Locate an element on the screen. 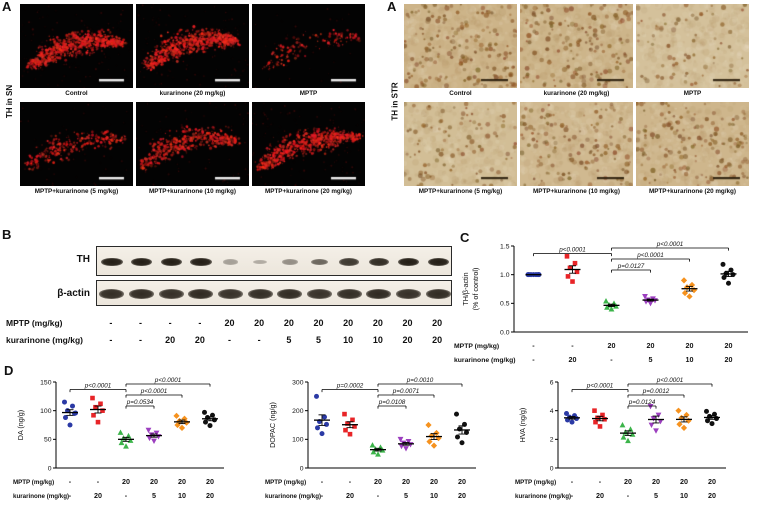 This screenshot has height=518, width=760. panel-letter-b: B is located at coordinates (7, 234).